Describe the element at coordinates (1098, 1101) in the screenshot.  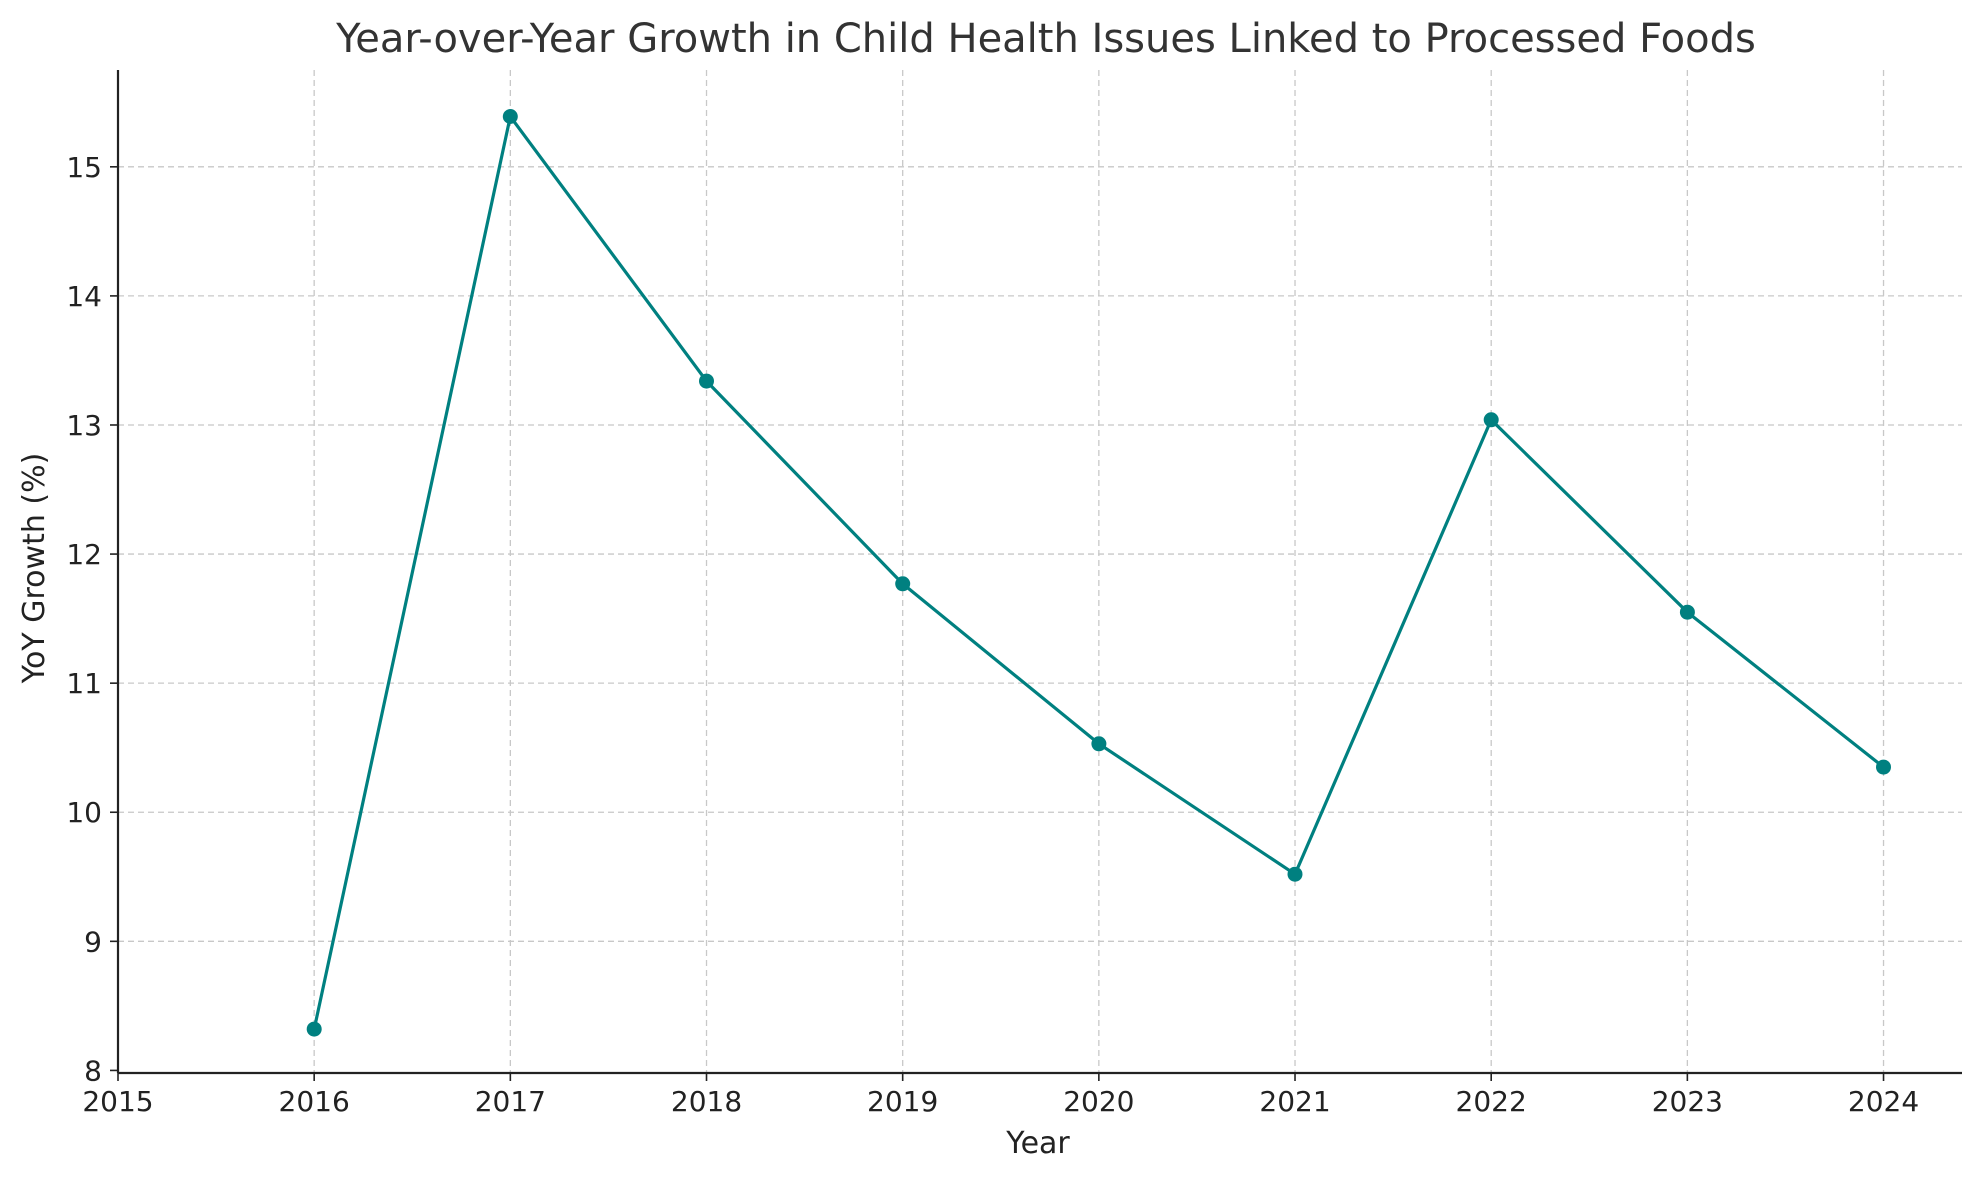
I see `x-tick-label: 2020` at that location.